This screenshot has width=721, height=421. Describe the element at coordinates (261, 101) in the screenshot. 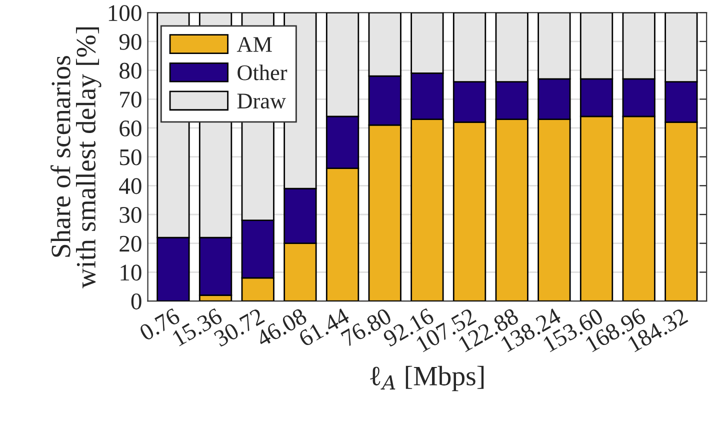

I see `legend-label: Draw` at that location.